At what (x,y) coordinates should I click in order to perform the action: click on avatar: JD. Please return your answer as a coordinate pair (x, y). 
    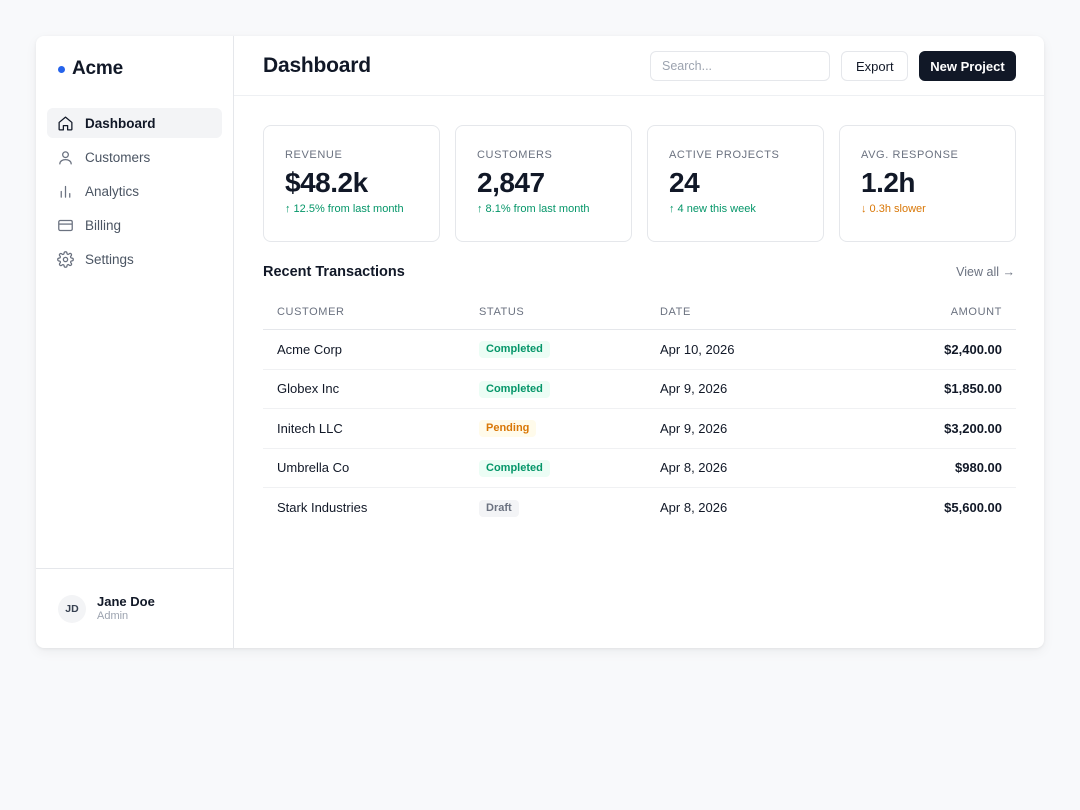
    Looking at the image, I should click on (72, 608).